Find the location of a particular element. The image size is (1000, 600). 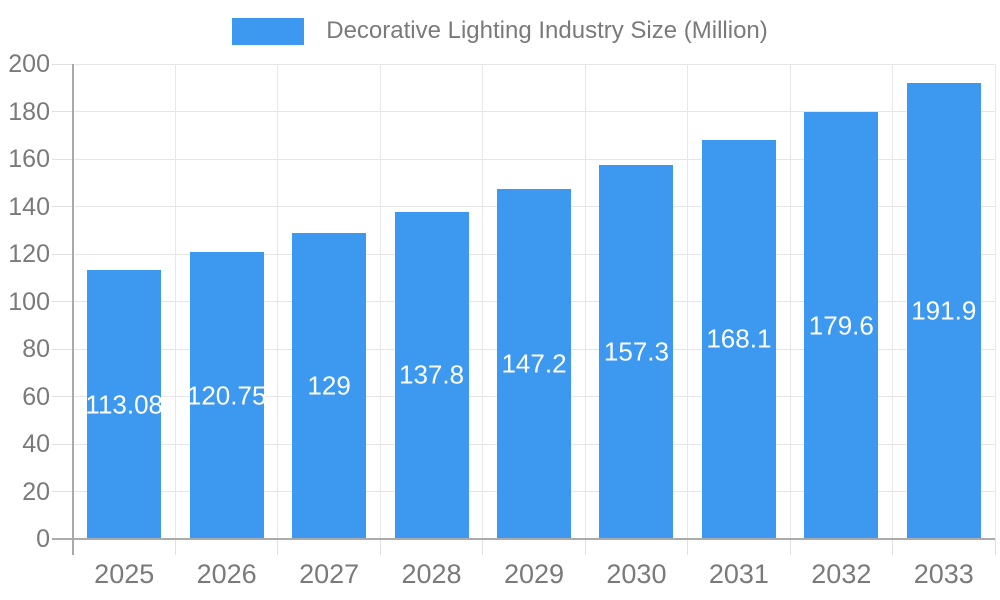

bar-value-label: 113.08 is located at coordinates (124, 404).